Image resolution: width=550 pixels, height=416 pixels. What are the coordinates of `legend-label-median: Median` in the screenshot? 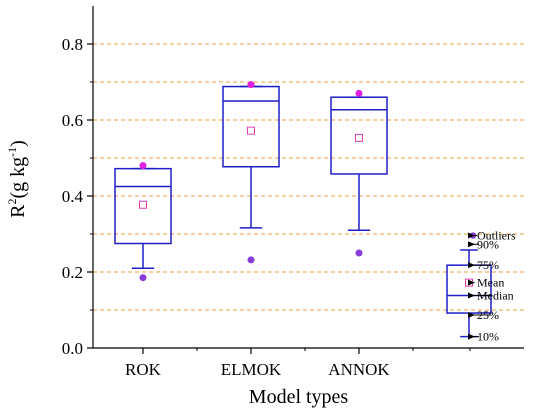 It's located at (495, 296).